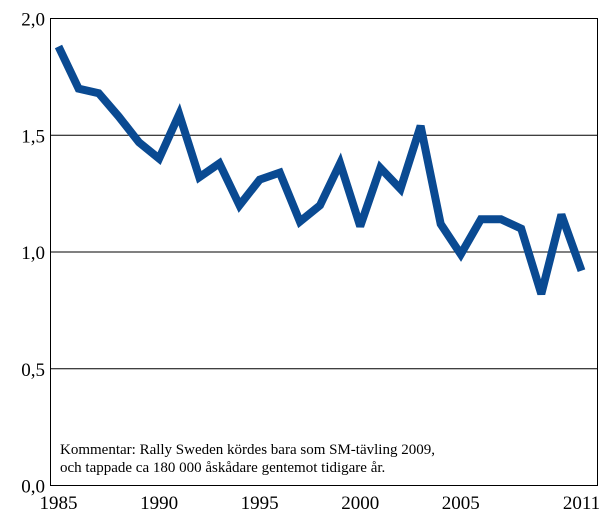 This screenshot has width=600, height=515. I want to click on y-axis-ticks: 0,0 0,5 1,0 1,5 2,0, so click(33, 254).